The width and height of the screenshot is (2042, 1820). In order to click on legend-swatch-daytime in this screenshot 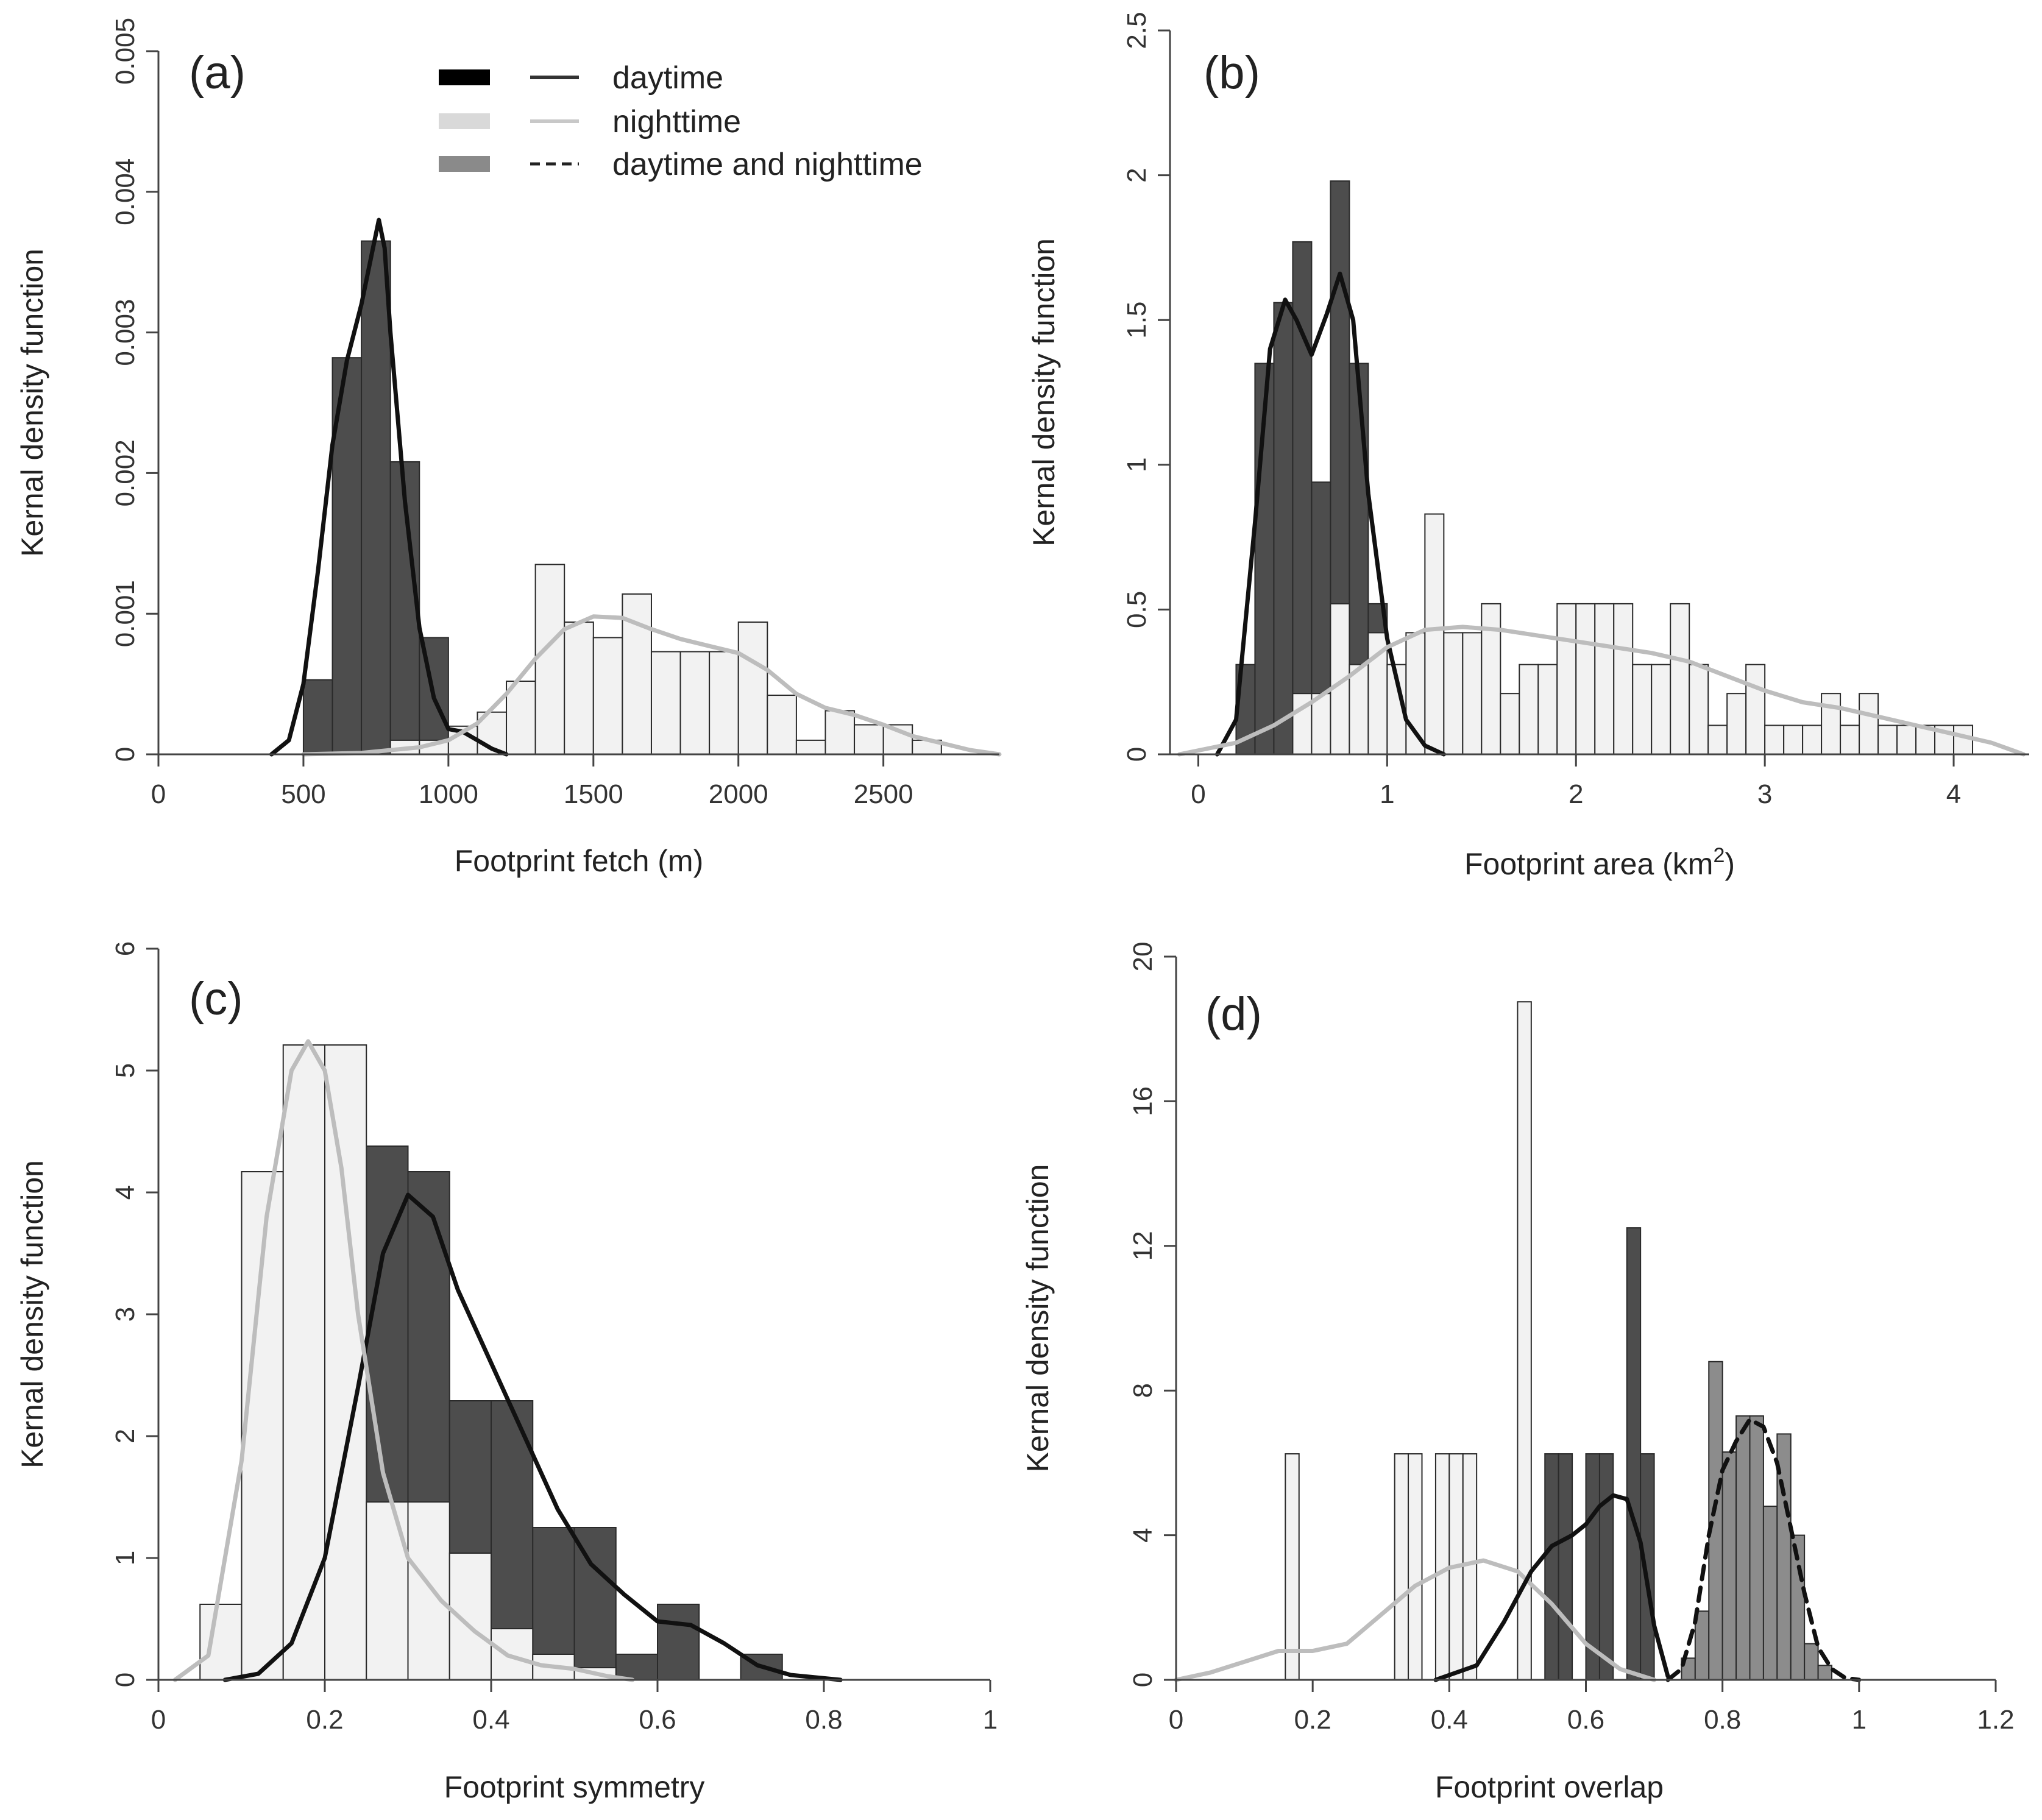, I will do `click(465, 77)`.